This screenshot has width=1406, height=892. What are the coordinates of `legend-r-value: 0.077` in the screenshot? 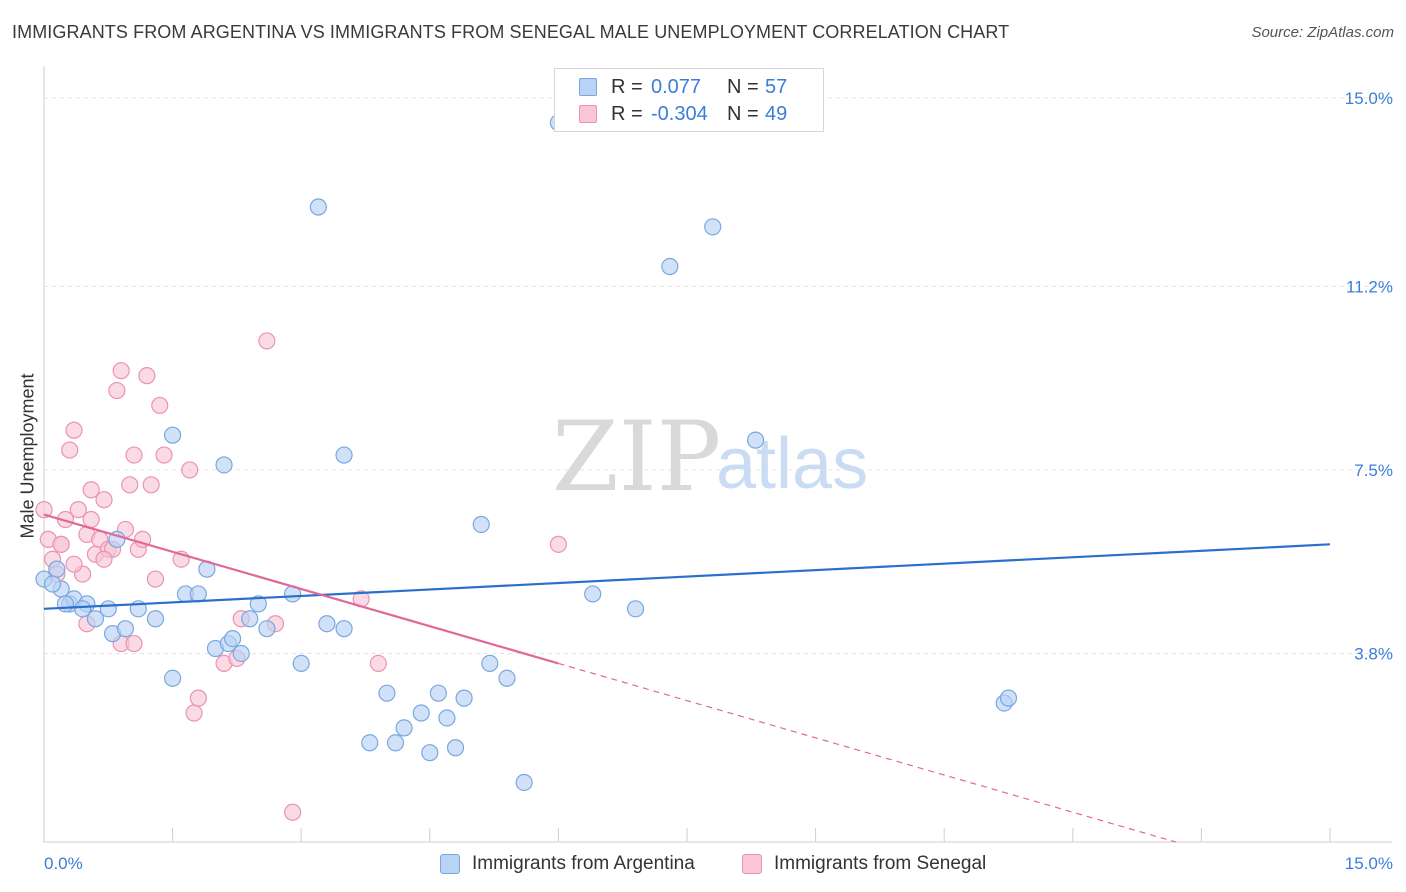 It's located at (676, 86).